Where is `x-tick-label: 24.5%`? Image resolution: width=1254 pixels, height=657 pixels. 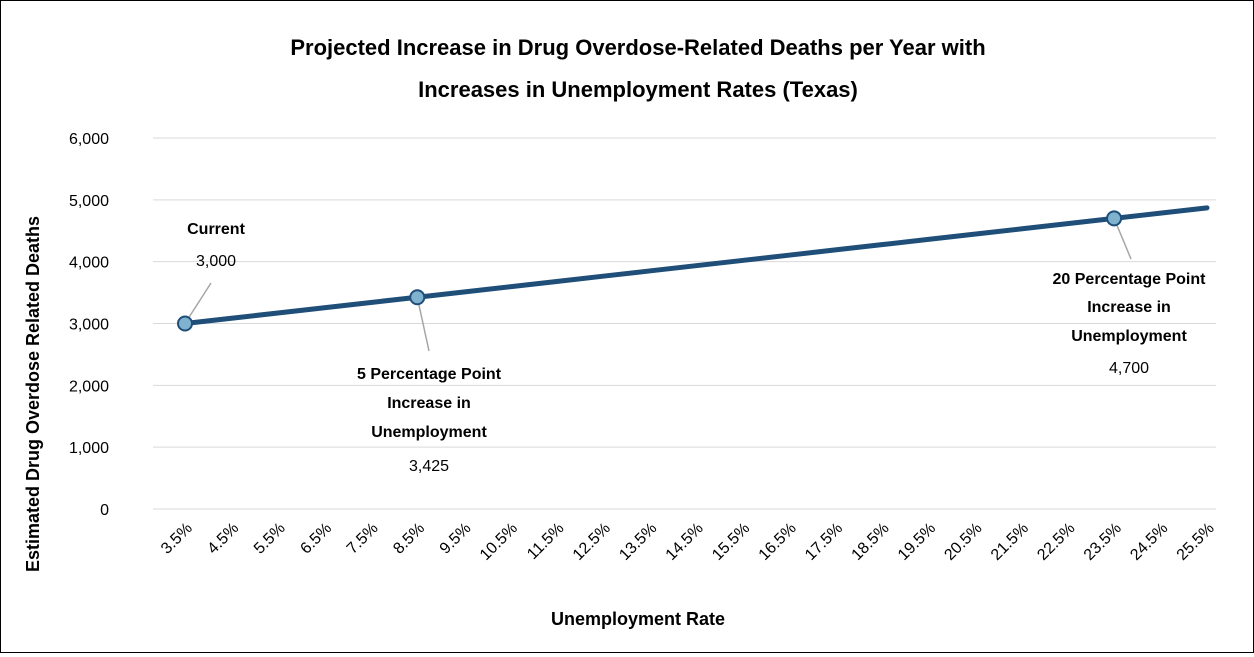
x-tick-label: 24.5% is located at coordinates (1149, 542).